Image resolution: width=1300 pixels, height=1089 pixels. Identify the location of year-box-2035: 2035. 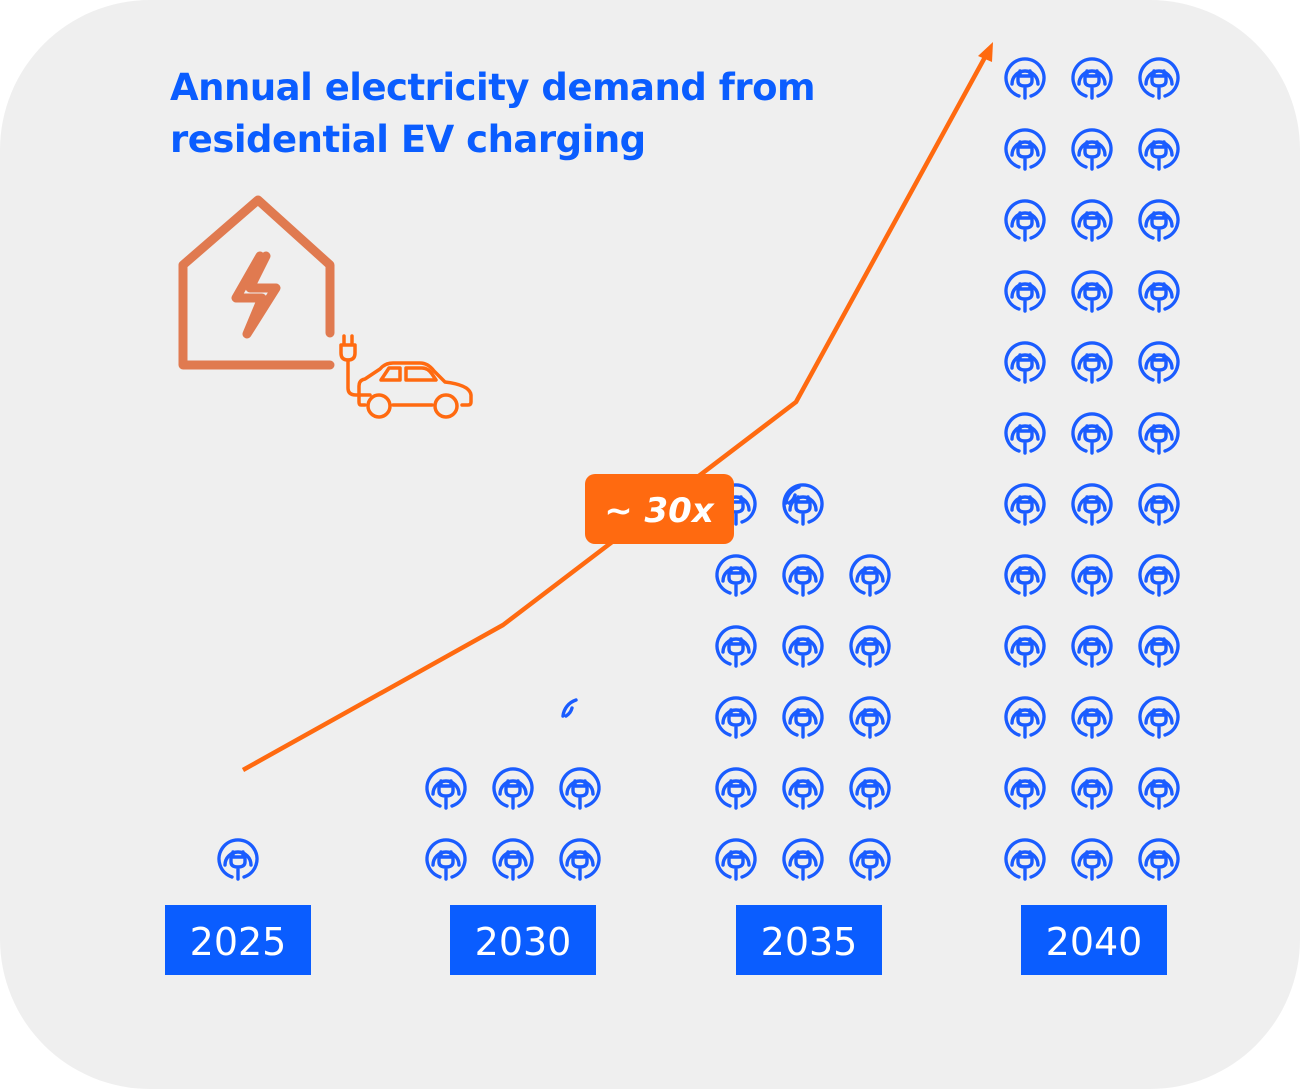
(809, 940).